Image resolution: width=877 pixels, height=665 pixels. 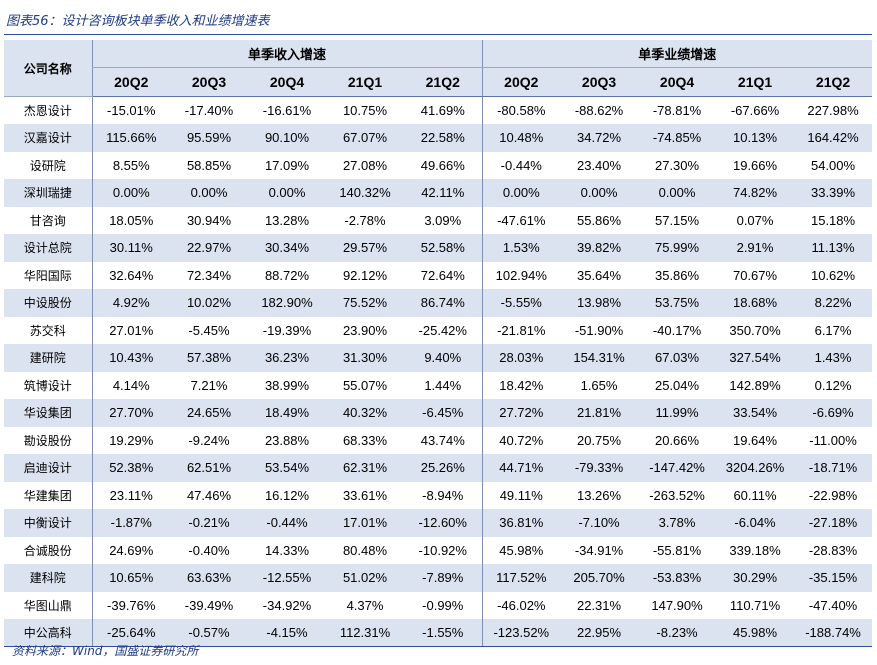 I want to click on profit-growth-cell: 3204.26%, so click(x=755, y=468).